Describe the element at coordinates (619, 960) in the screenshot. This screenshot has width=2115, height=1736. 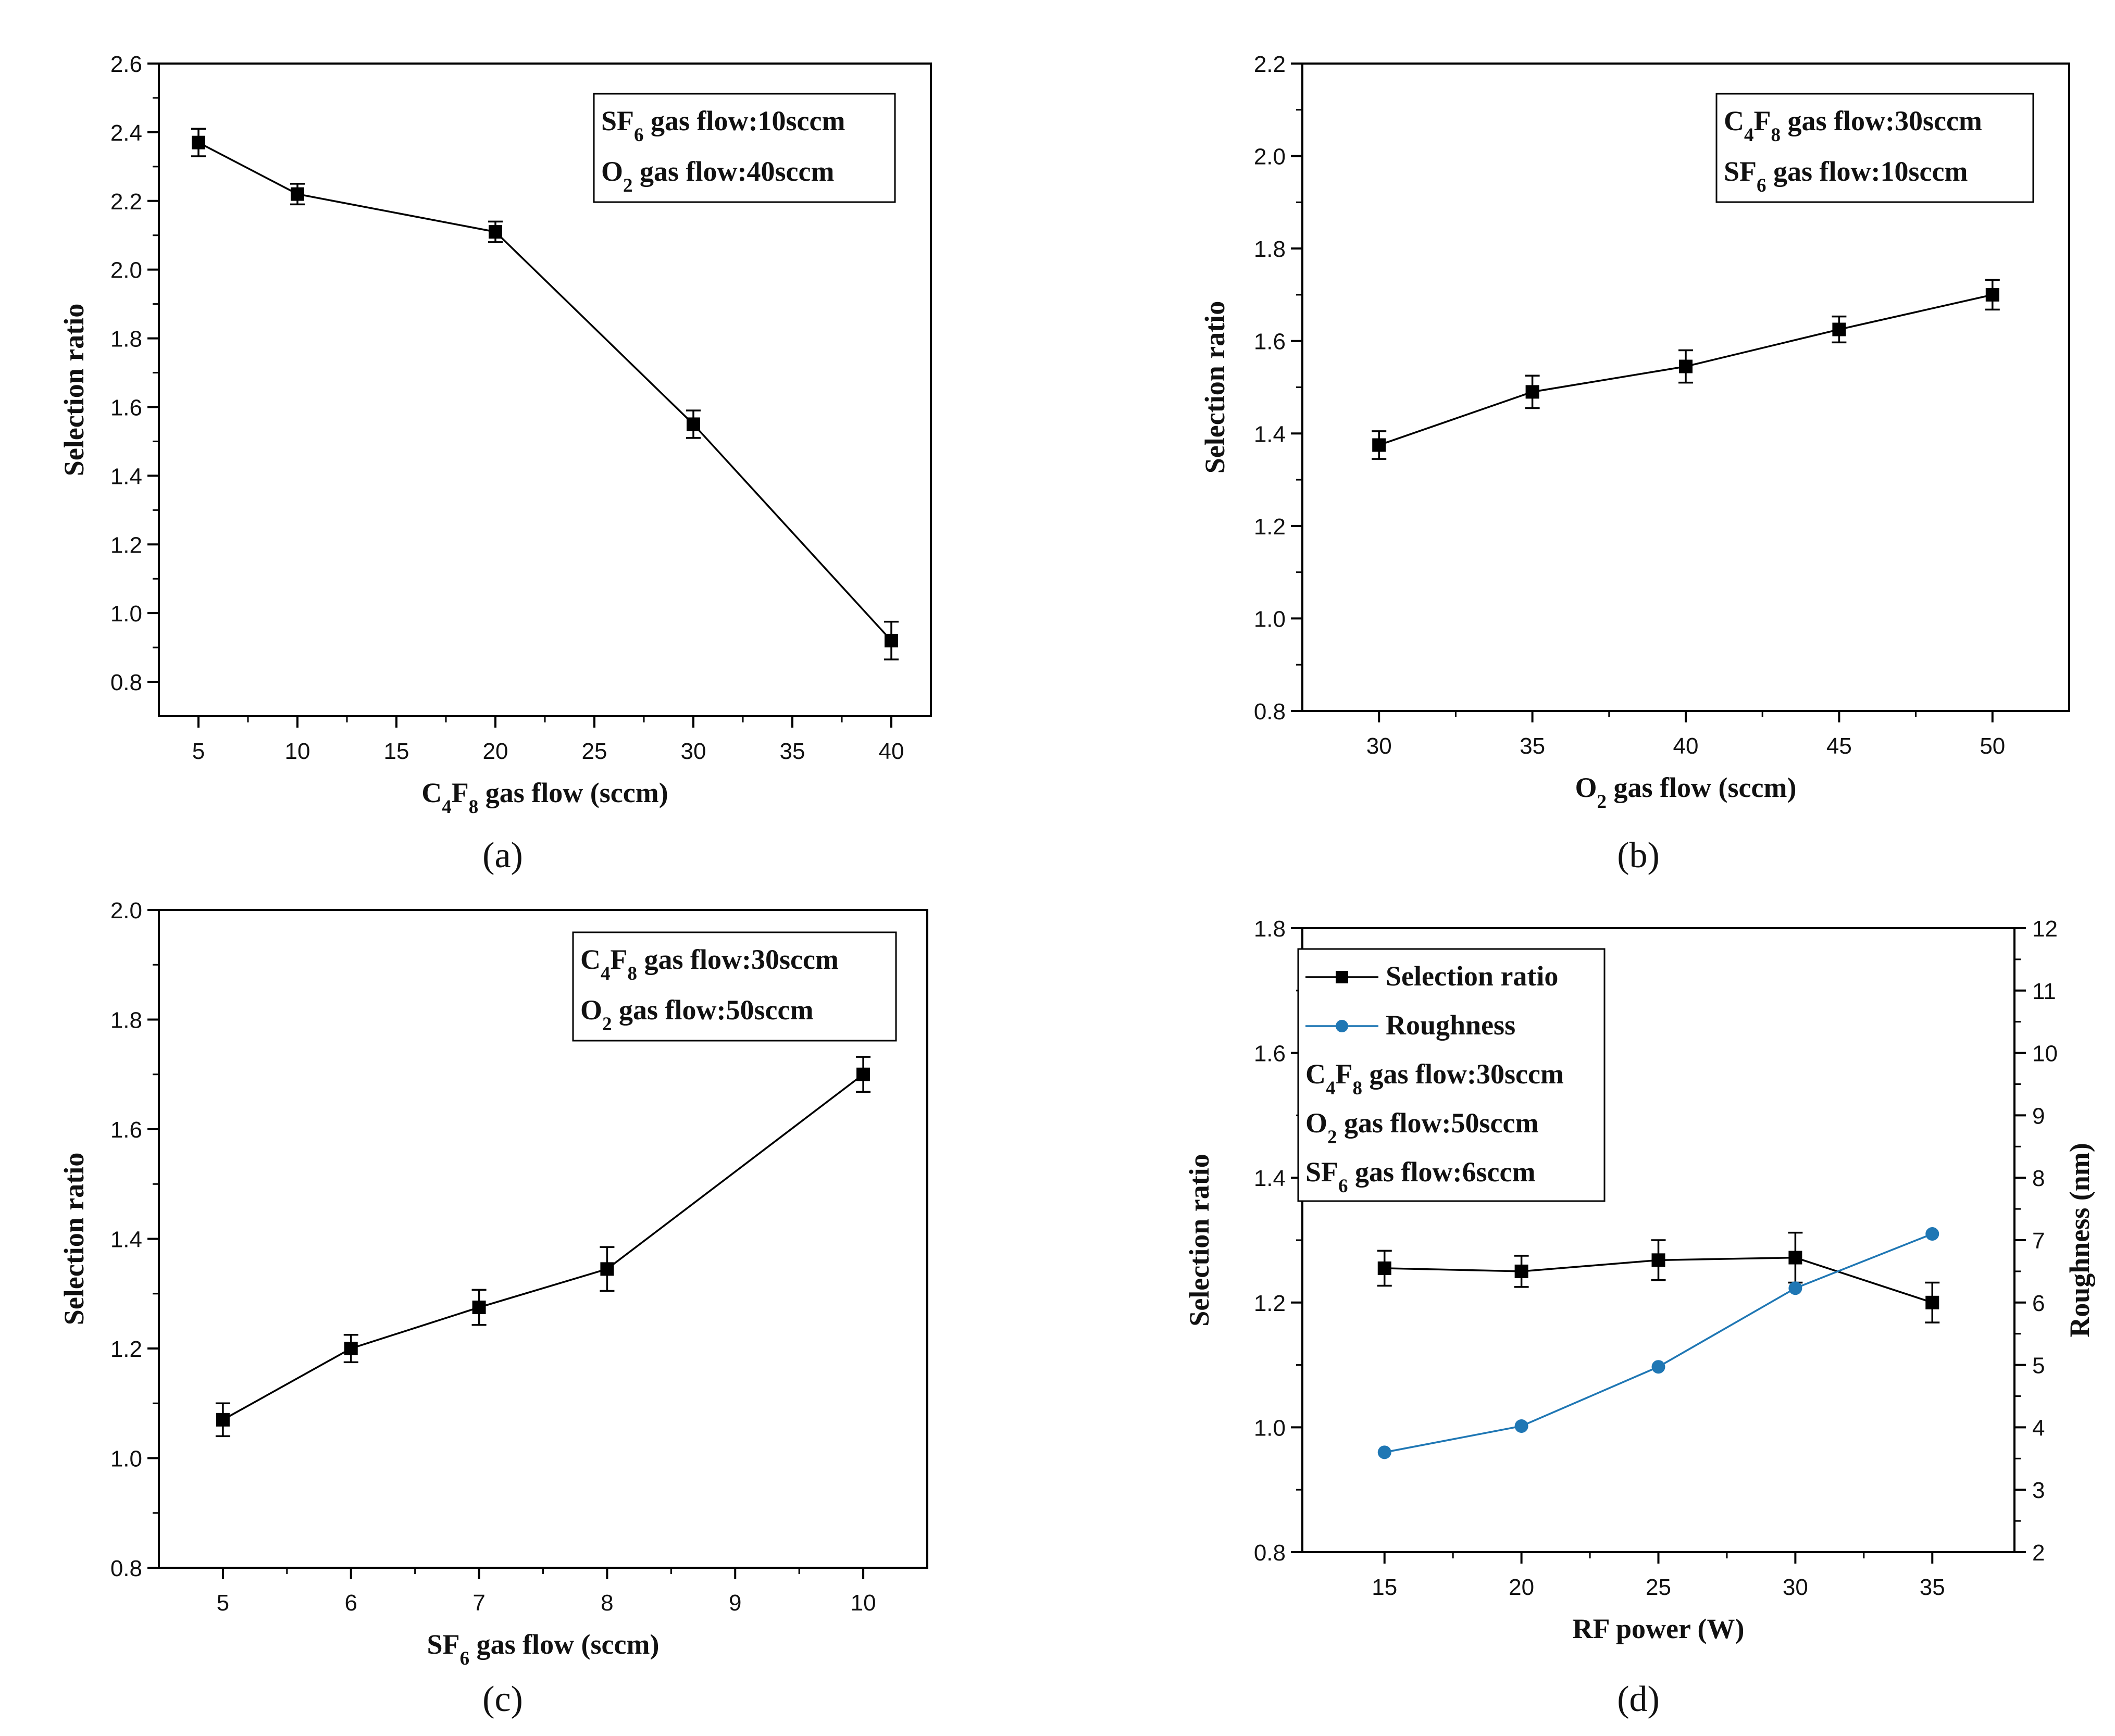
I see `text-run: F` at that location.